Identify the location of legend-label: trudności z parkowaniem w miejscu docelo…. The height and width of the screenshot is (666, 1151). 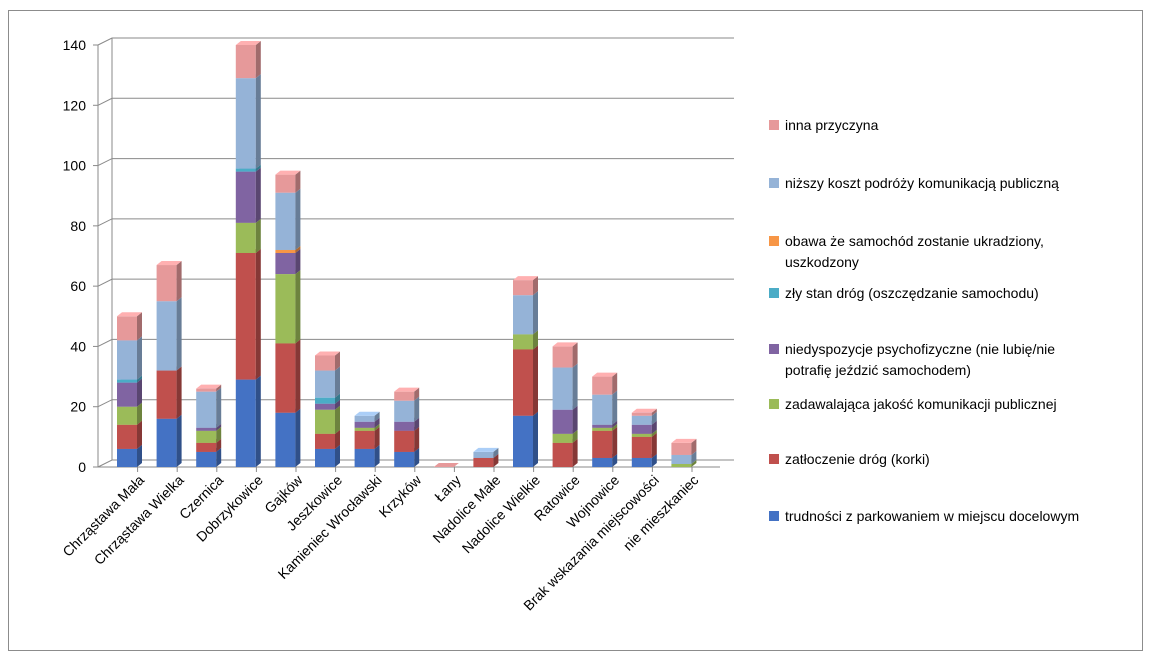
(932, 516).